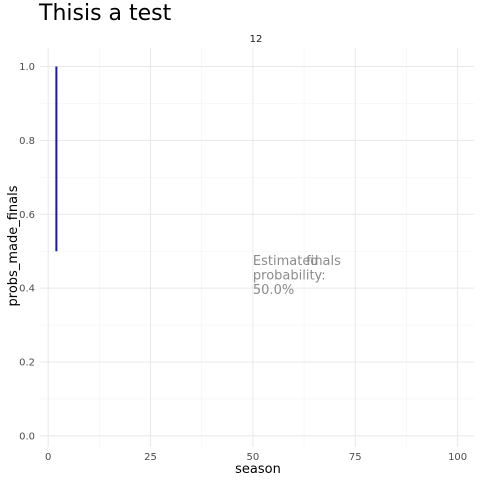 The image size is (480, 480). I want to click on y-axis-title: probs_made_finals, so click(13, 245).